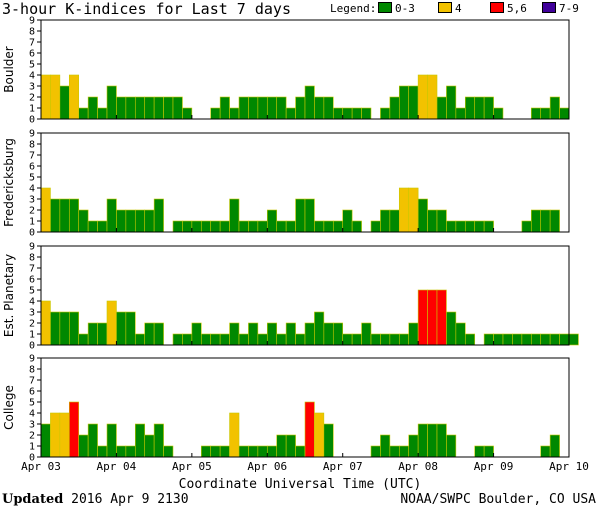 This screenshot has height=510, width=600. I want to click on x-tick-label: Apr 03, so click(41, 466).